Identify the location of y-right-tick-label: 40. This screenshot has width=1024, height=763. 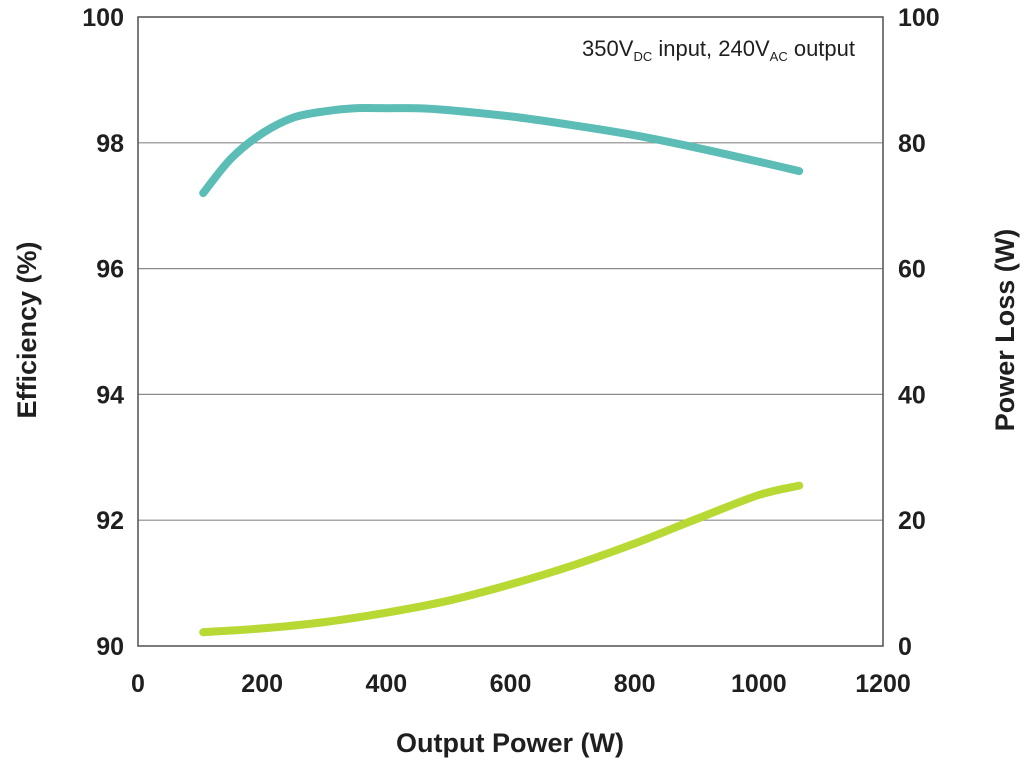
(912, 395).